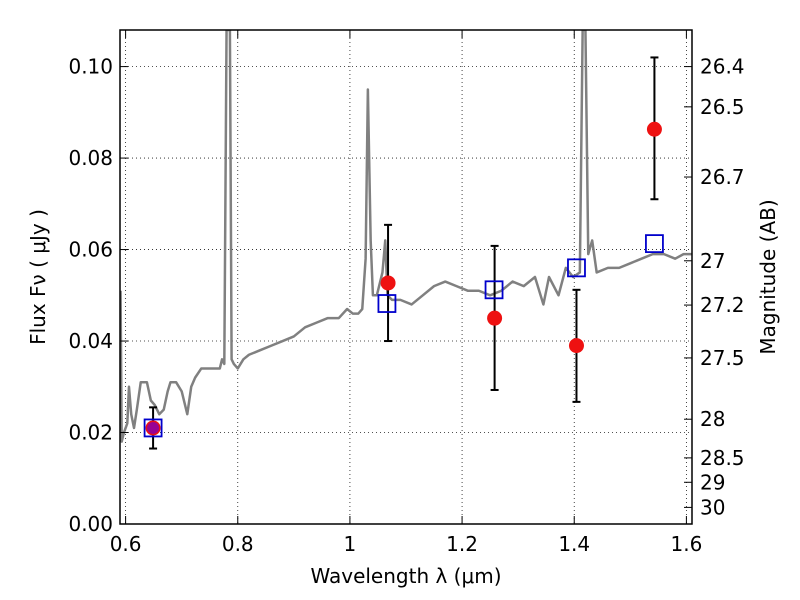 The height and width of the screenshot is (600, 800). What do you see at coordinates (462, 544) in the screenshot?
I see `x-tick-label: 1.2` at bounding box center [462, 544].